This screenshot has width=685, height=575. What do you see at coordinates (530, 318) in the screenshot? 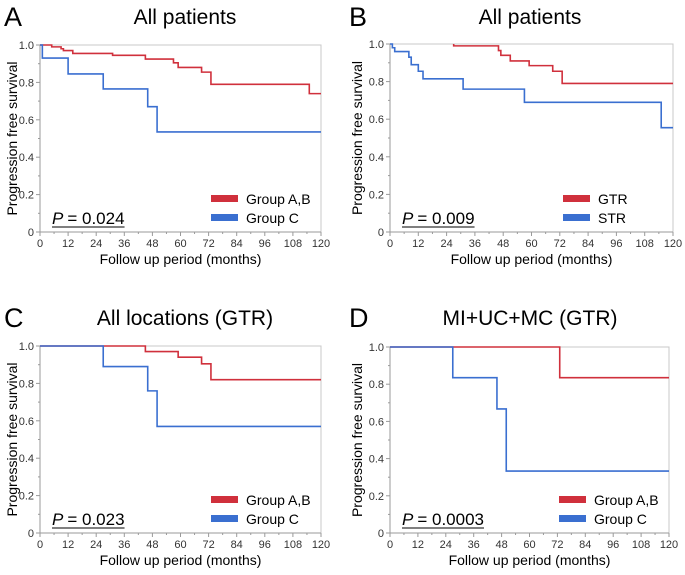
I see `panel-title: MI+UC+MC (GTR)` at bounding box center [530, 318].